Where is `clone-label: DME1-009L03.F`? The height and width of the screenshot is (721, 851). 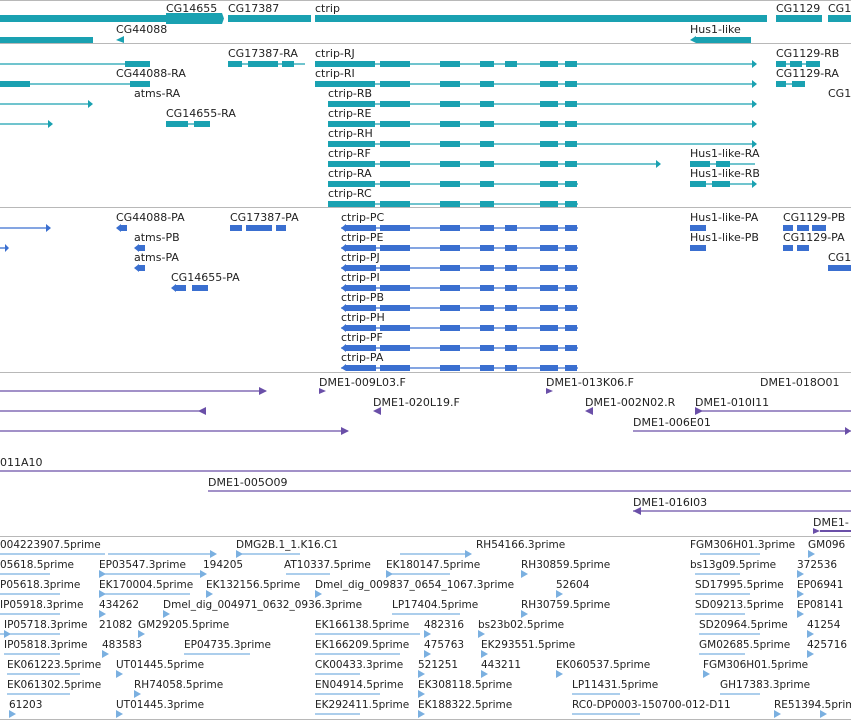
clone-label: DME1-009L03.F is located at coordinates (362, 382).